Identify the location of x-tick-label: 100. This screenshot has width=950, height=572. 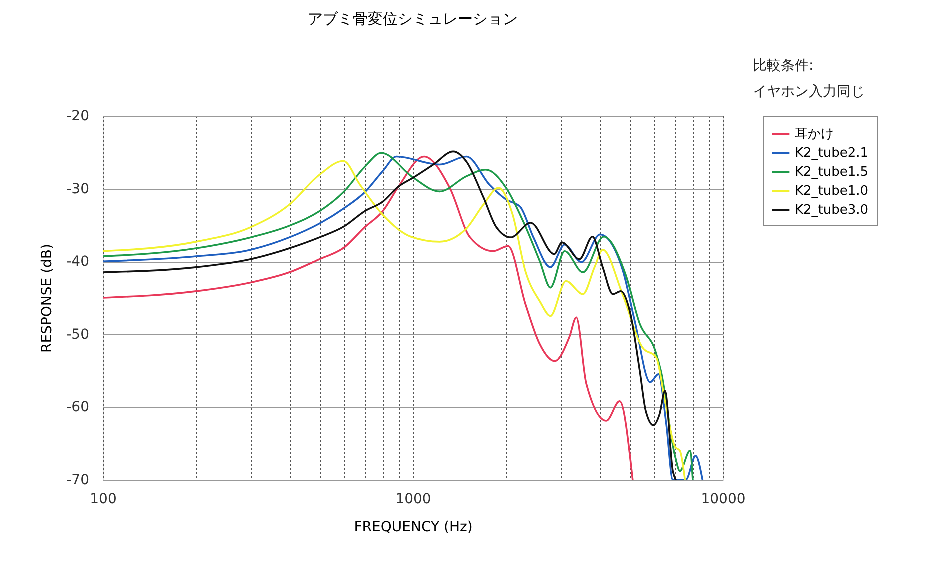
(103, 500).